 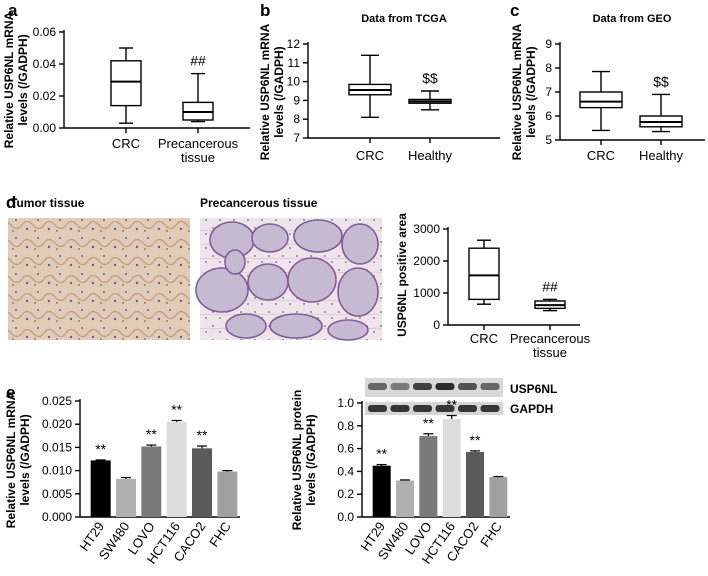 What do you see at coordinates (661, 81) in the screenshot?
I see `significance-c-1: $$` at bounding box center [661, 81].